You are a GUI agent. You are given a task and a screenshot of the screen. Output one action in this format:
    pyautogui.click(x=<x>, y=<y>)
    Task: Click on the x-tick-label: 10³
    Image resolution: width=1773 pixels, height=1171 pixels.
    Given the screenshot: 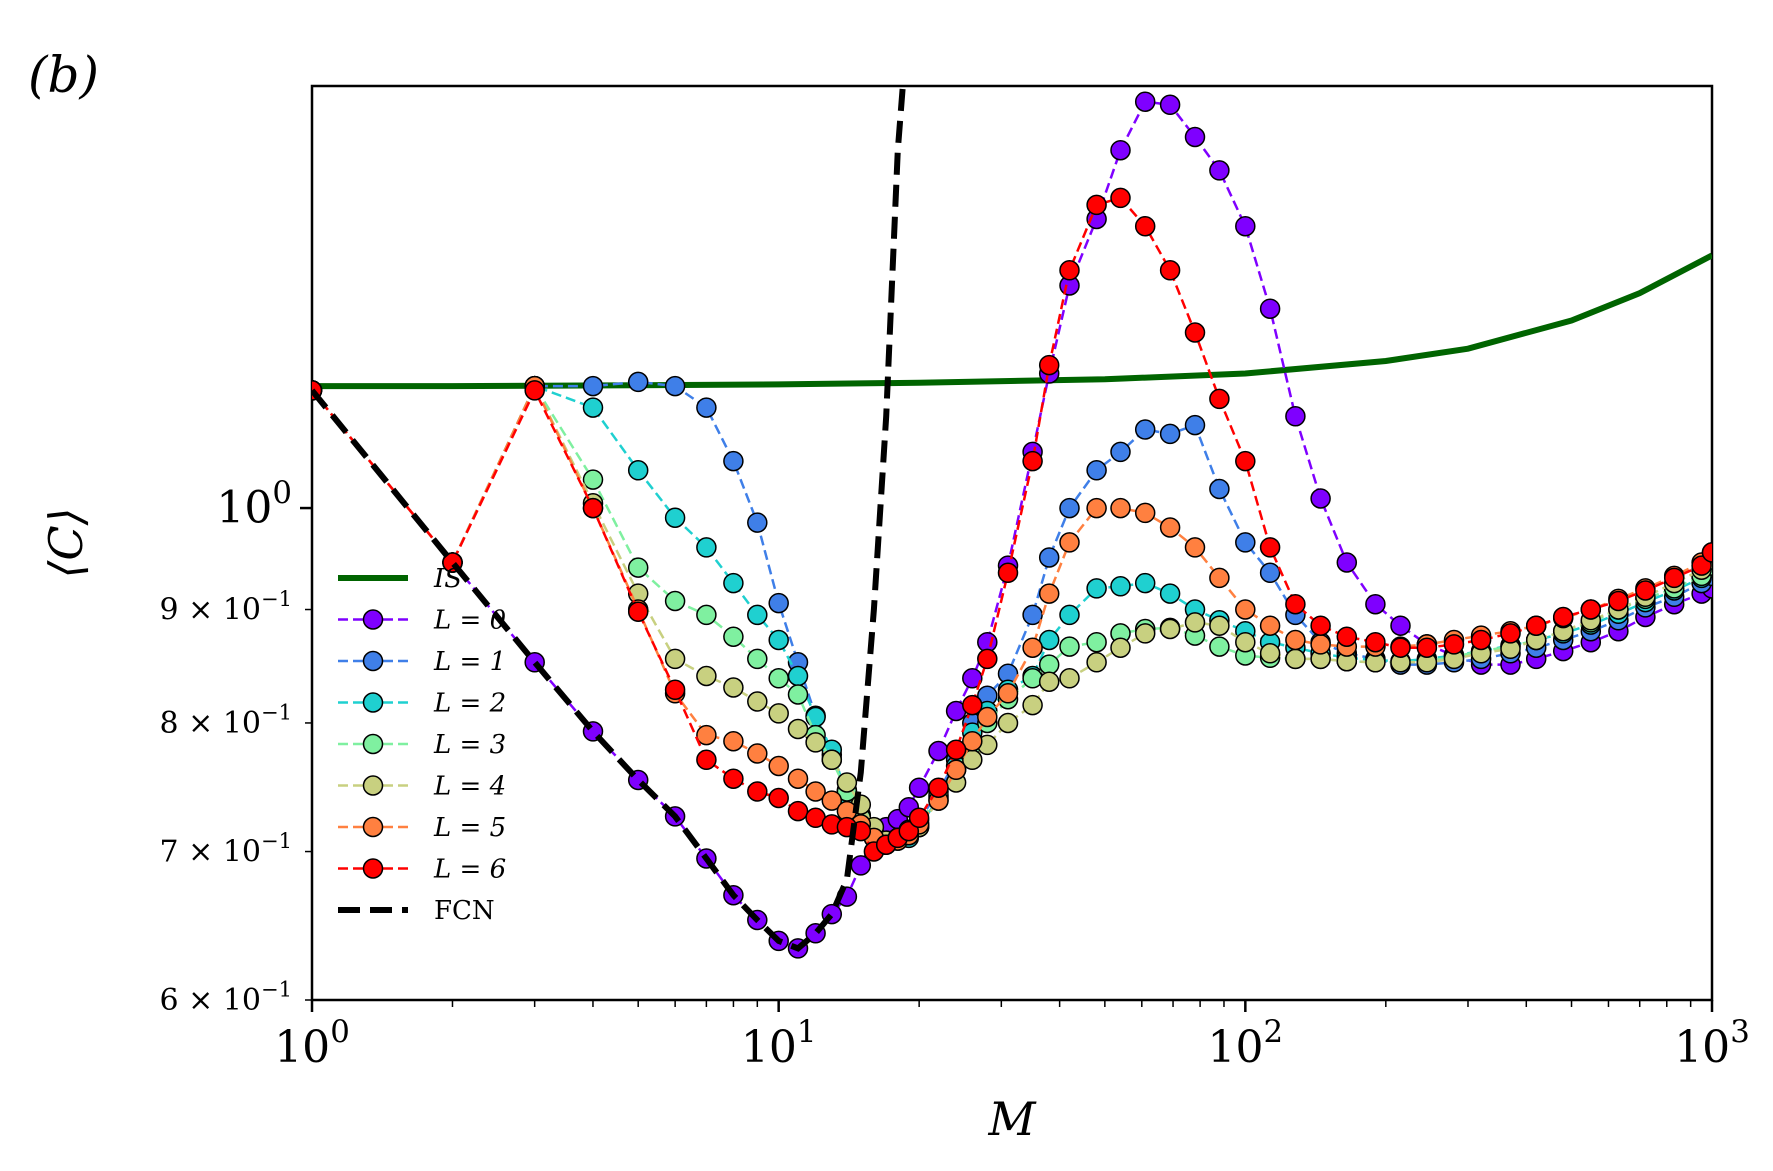 What is the action you would take?
    pyautogui.click(x=1712, y=1043)
    